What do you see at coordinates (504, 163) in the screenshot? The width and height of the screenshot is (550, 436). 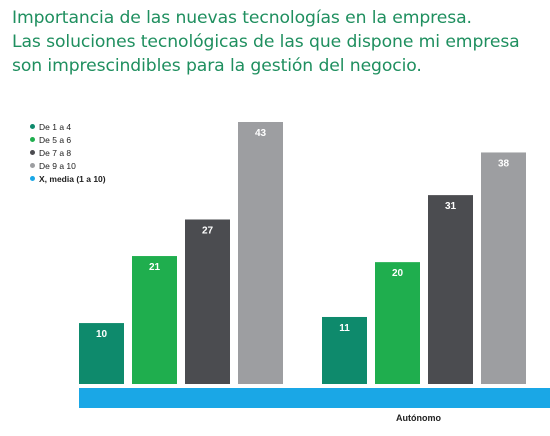 I see `bar-value-label: 38` at bounding box center [504, 163].